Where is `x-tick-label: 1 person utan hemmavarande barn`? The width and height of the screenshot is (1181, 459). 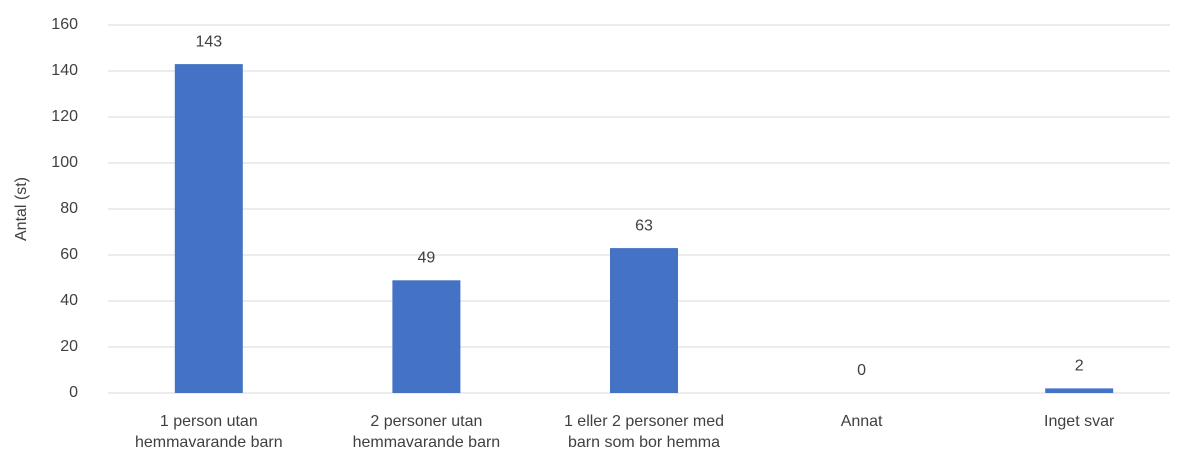
x-tick-label: 1 person utan hemmavarande barn is located at coordinates (208, 432).